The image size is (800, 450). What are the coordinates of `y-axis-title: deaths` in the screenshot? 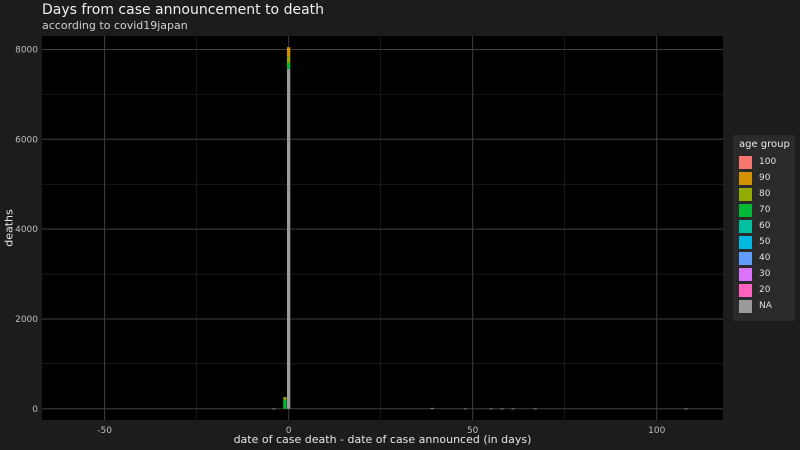 It's located at (9, 228).